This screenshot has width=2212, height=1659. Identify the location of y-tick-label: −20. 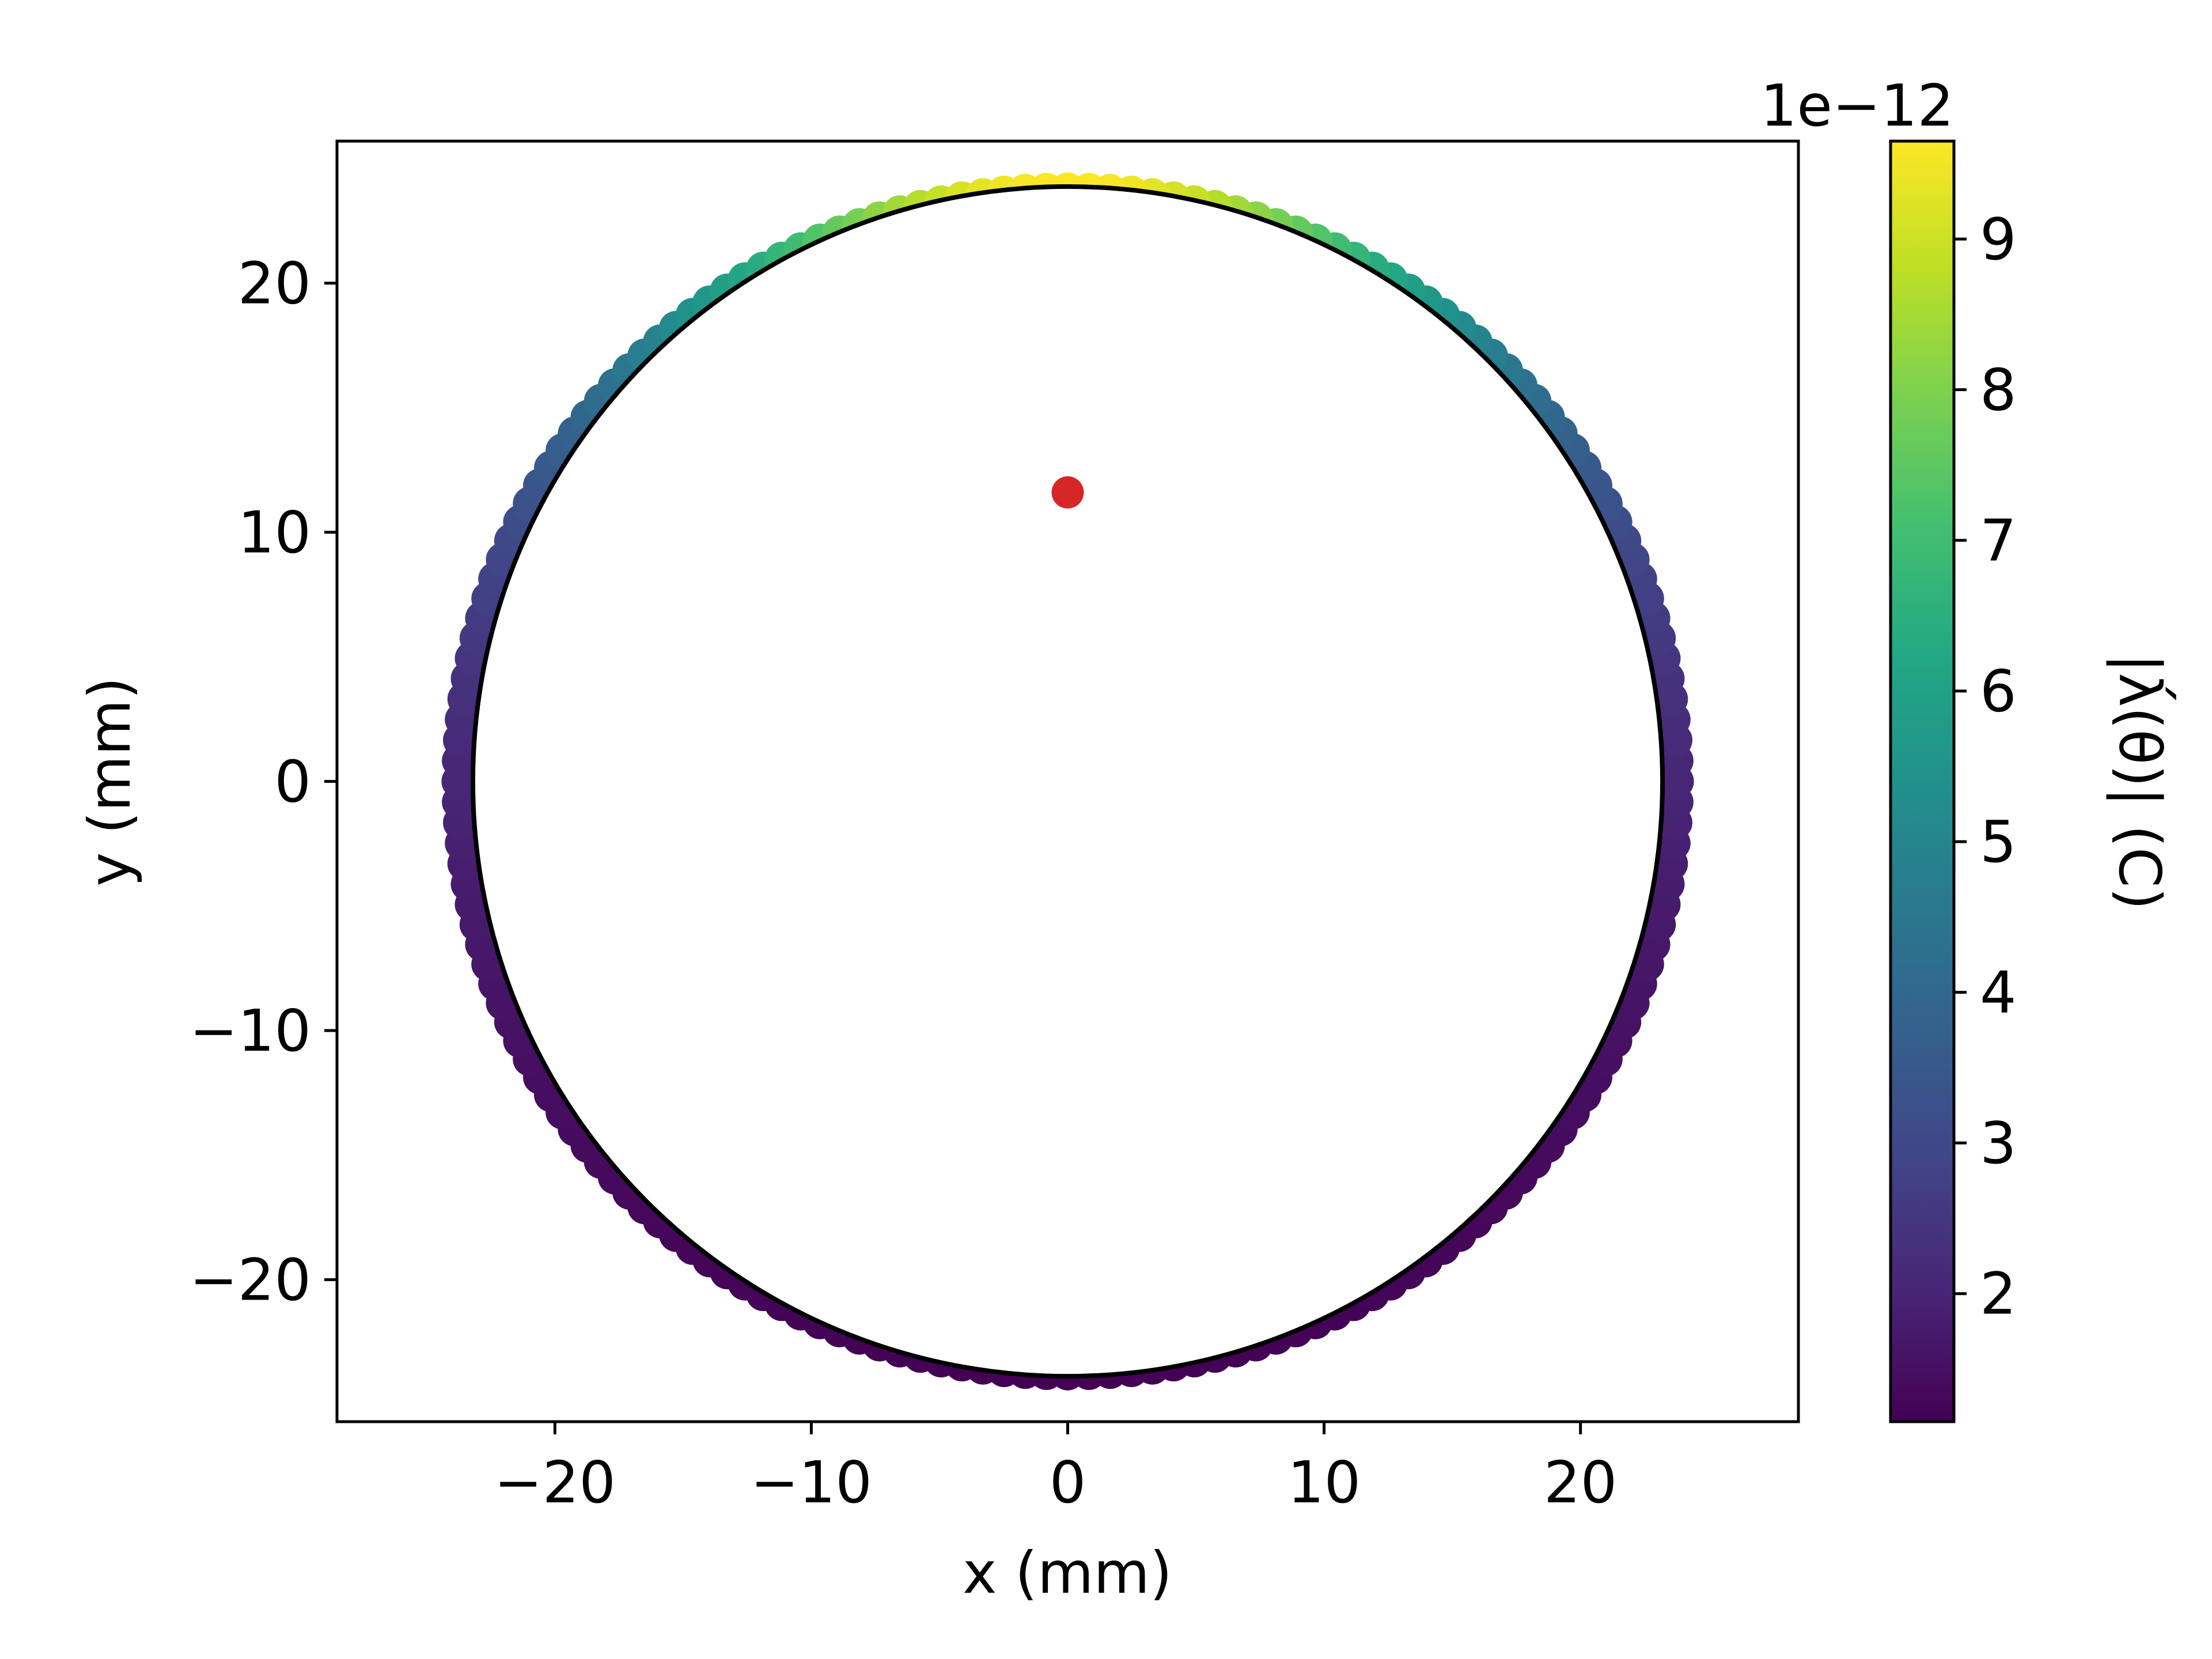
(250, 1279).